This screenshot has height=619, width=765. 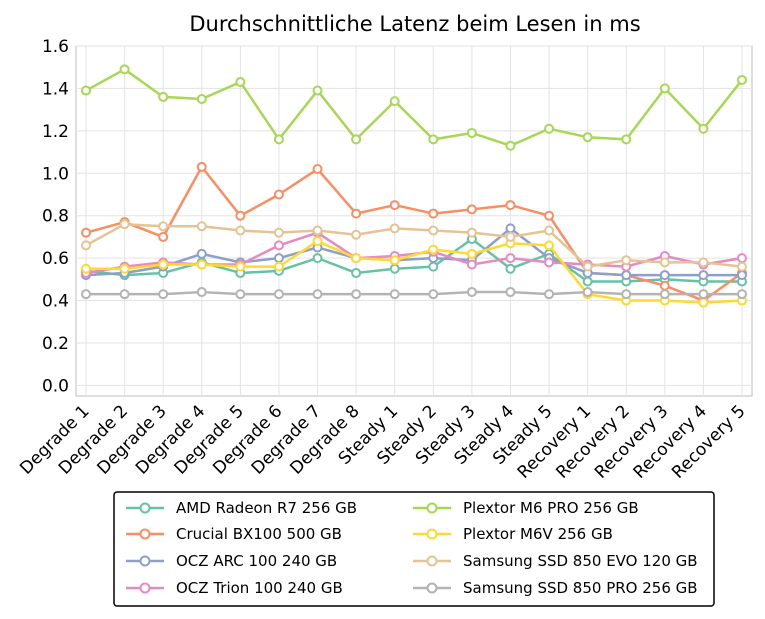 I want to click on legend-item: Samsung SSD 850 PRO 256 GB, so click(x=555, y=588).